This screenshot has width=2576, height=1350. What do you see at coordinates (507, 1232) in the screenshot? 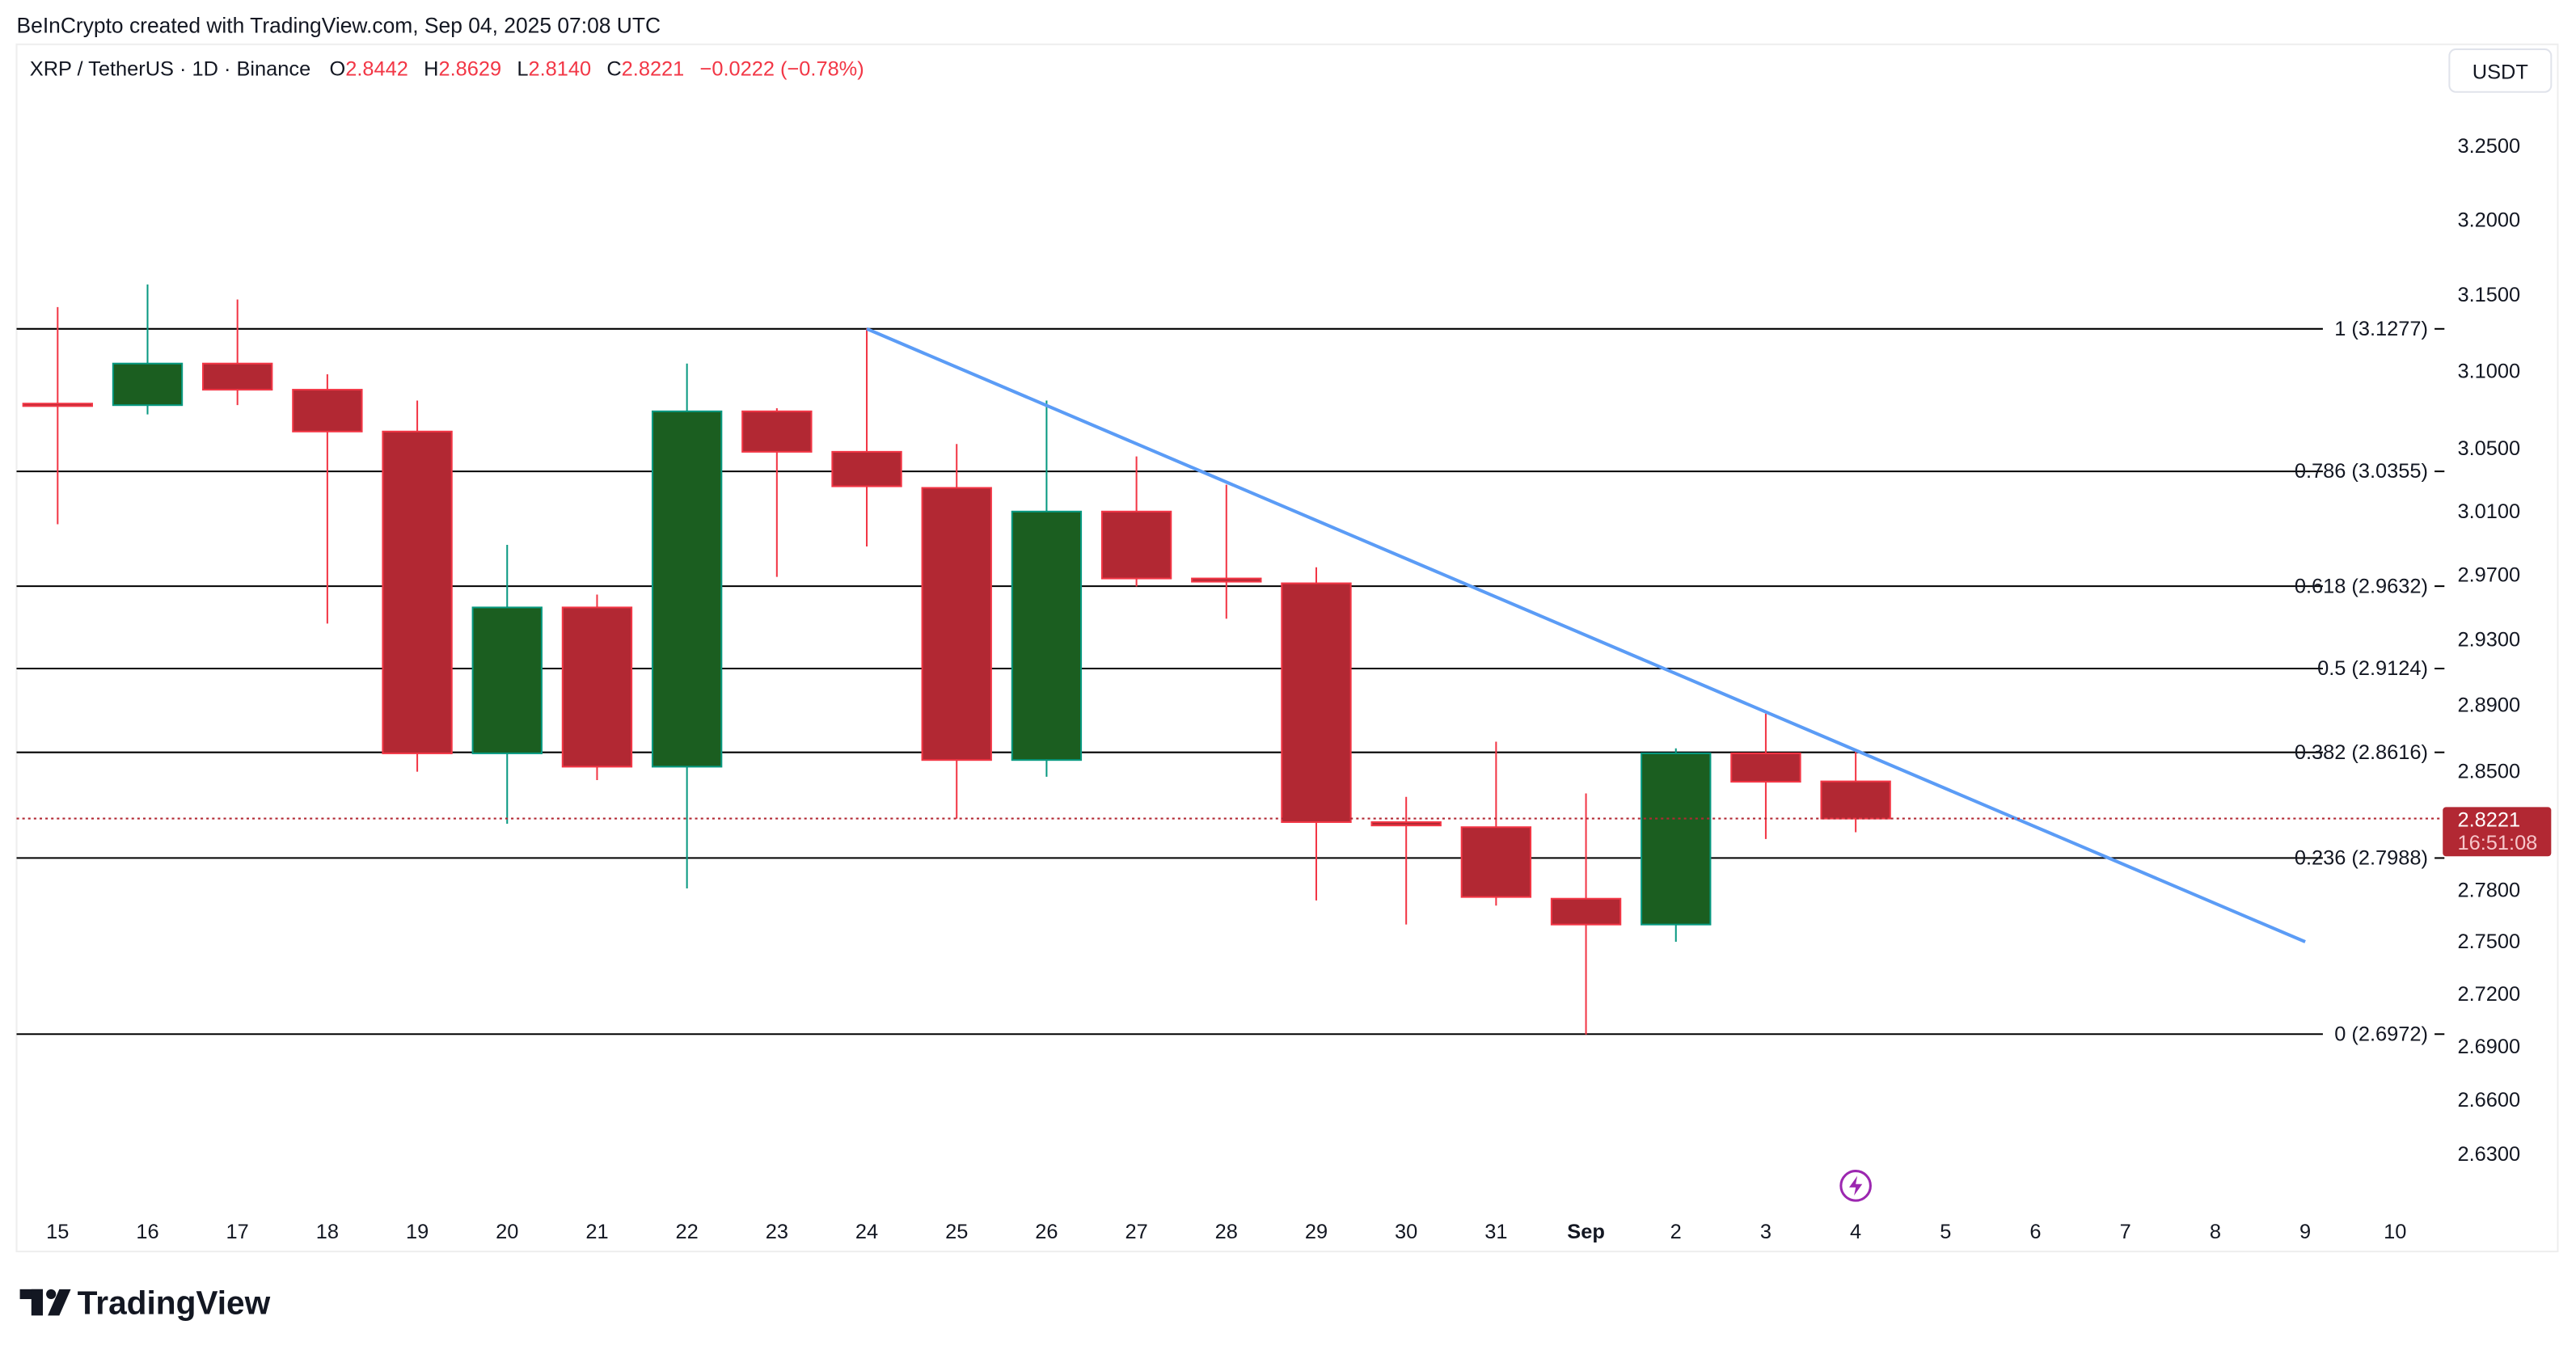
I see `x-tick-label: 20` at bounding box center [507, 1232].